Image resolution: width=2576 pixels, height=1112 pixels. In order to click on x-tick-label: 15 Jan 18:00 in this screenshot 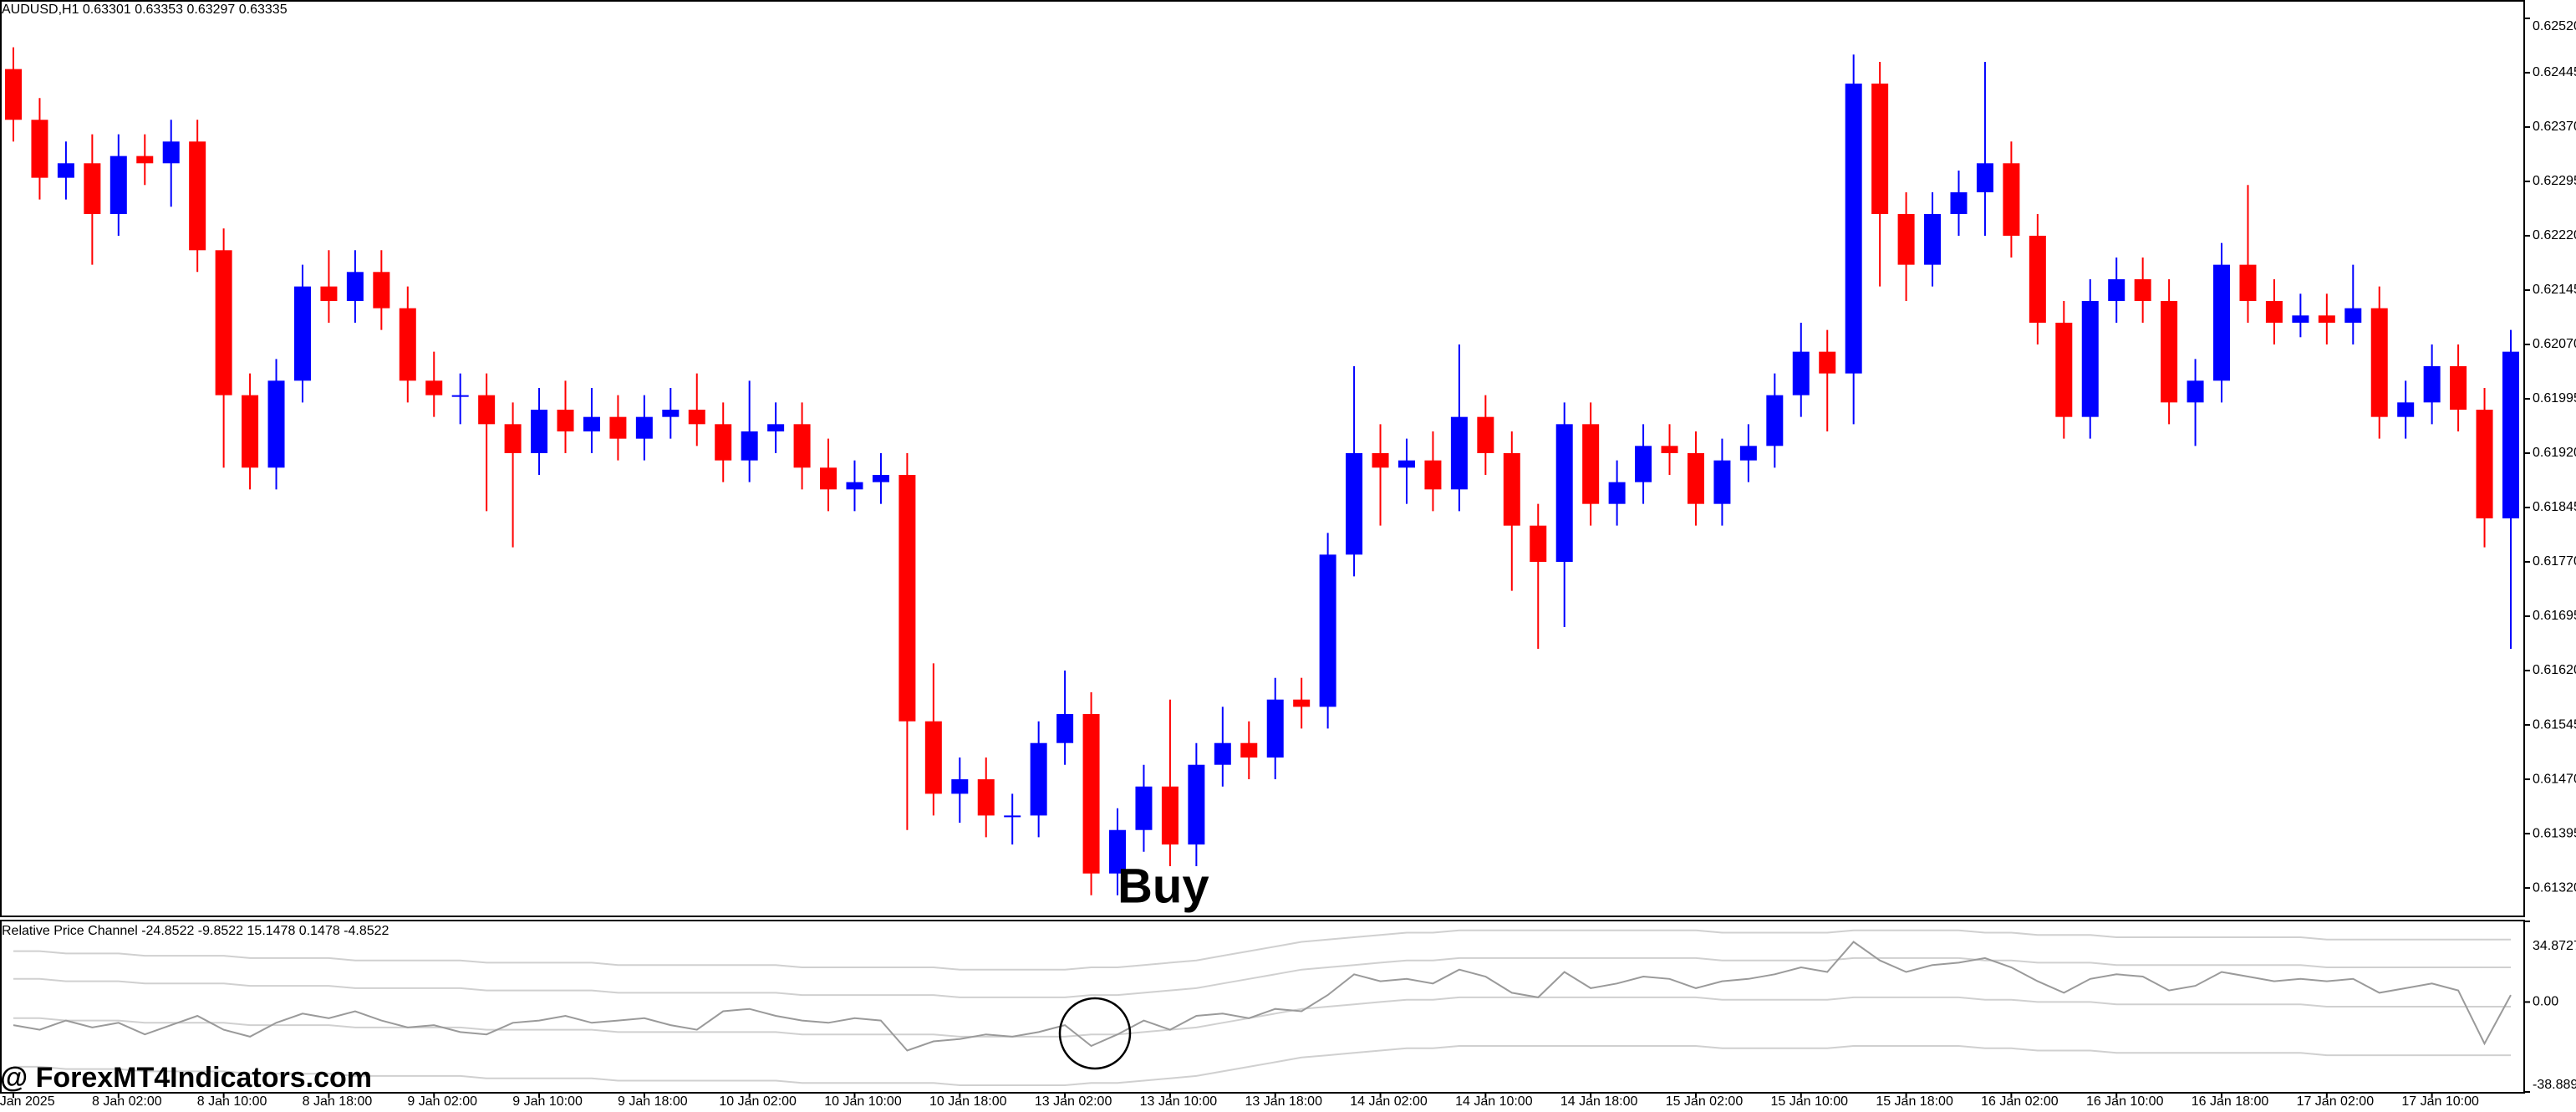, I will do `click(1914, 1101)`.